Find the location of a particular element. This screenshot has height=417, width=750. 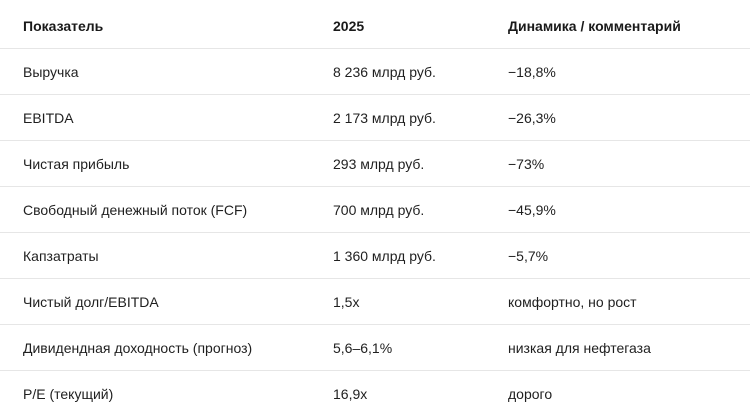

dynamics-cell: −18,8% is located at coordinates (532, 71).